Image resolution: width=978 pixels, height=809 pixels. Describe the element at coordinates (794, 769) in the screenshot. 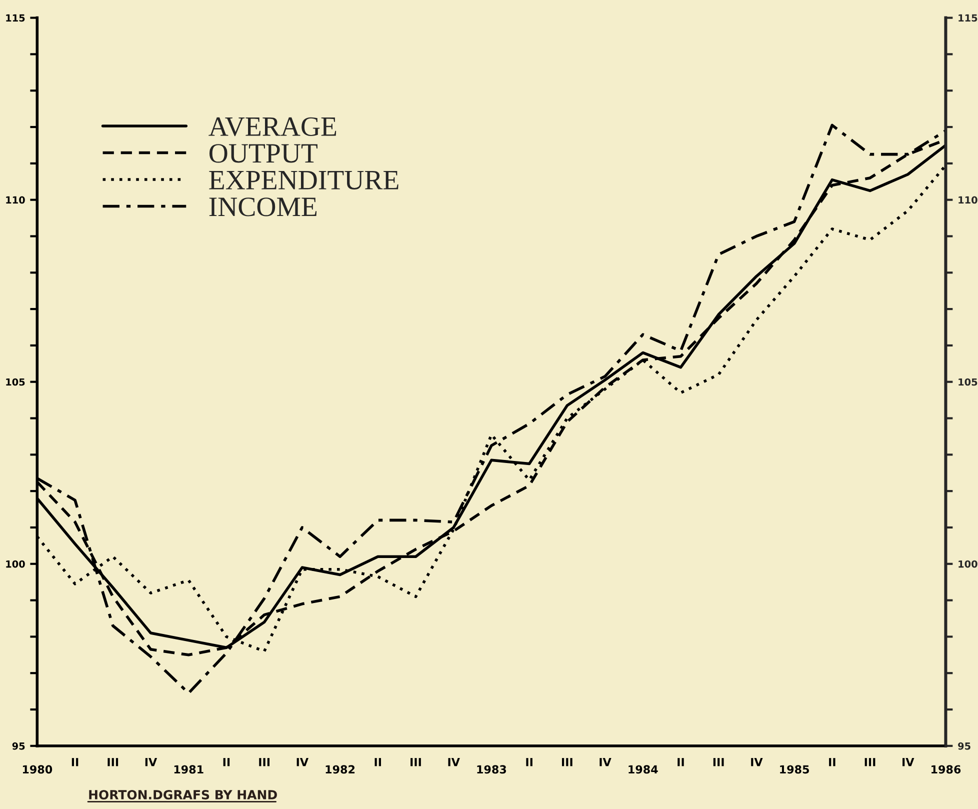

I see `x-tick-label: 1985` at that location.